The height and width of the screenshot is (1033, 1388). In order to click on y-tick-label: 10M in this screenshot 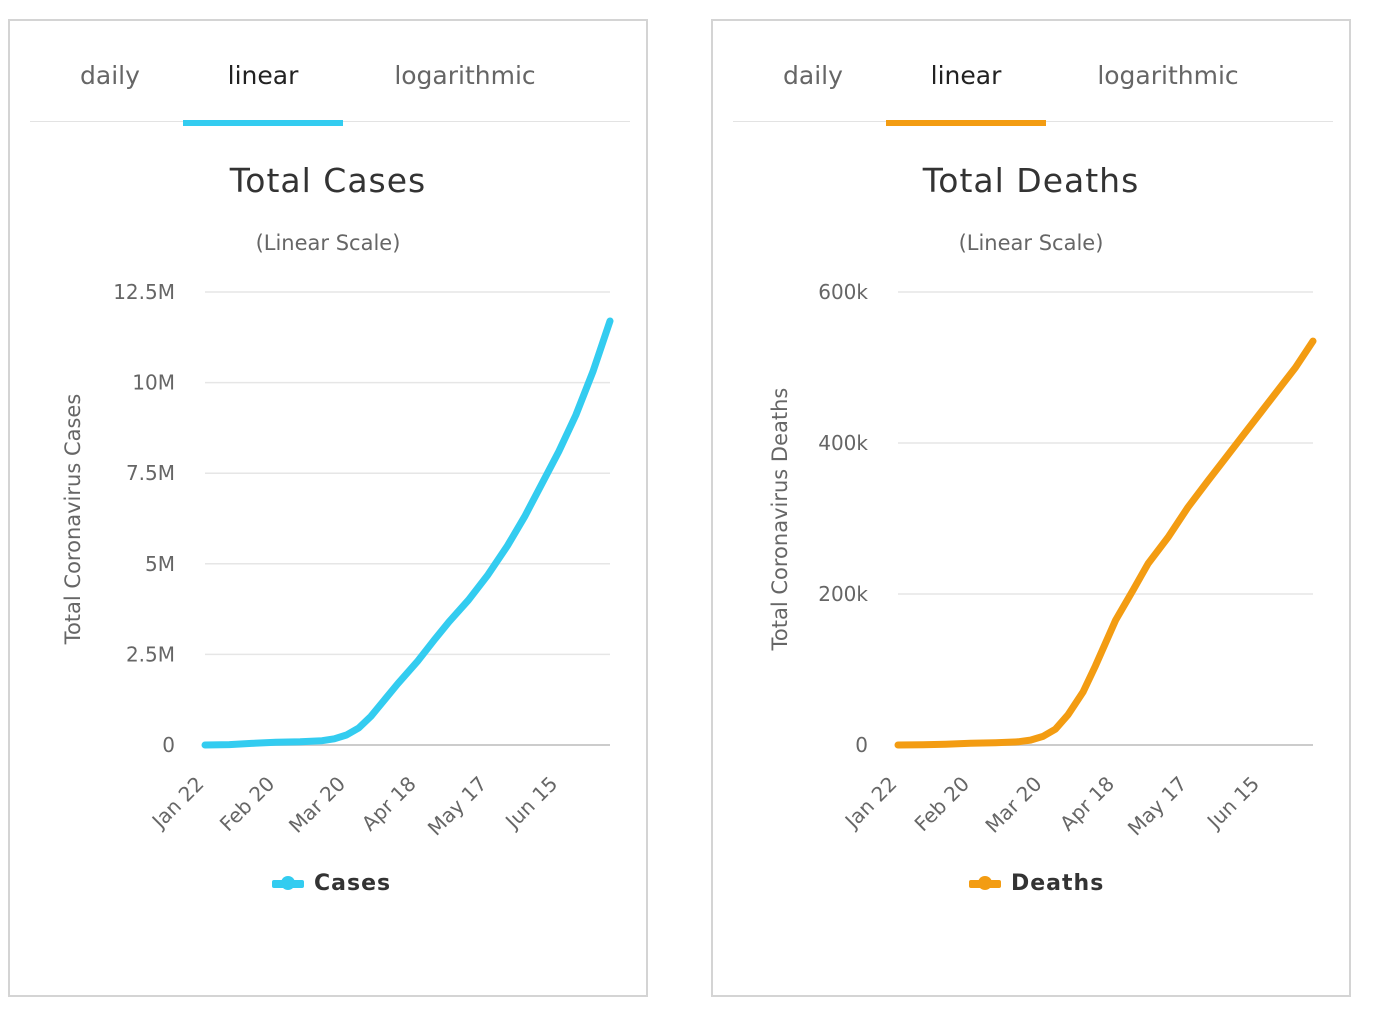, I will do `click(153, 383)`.